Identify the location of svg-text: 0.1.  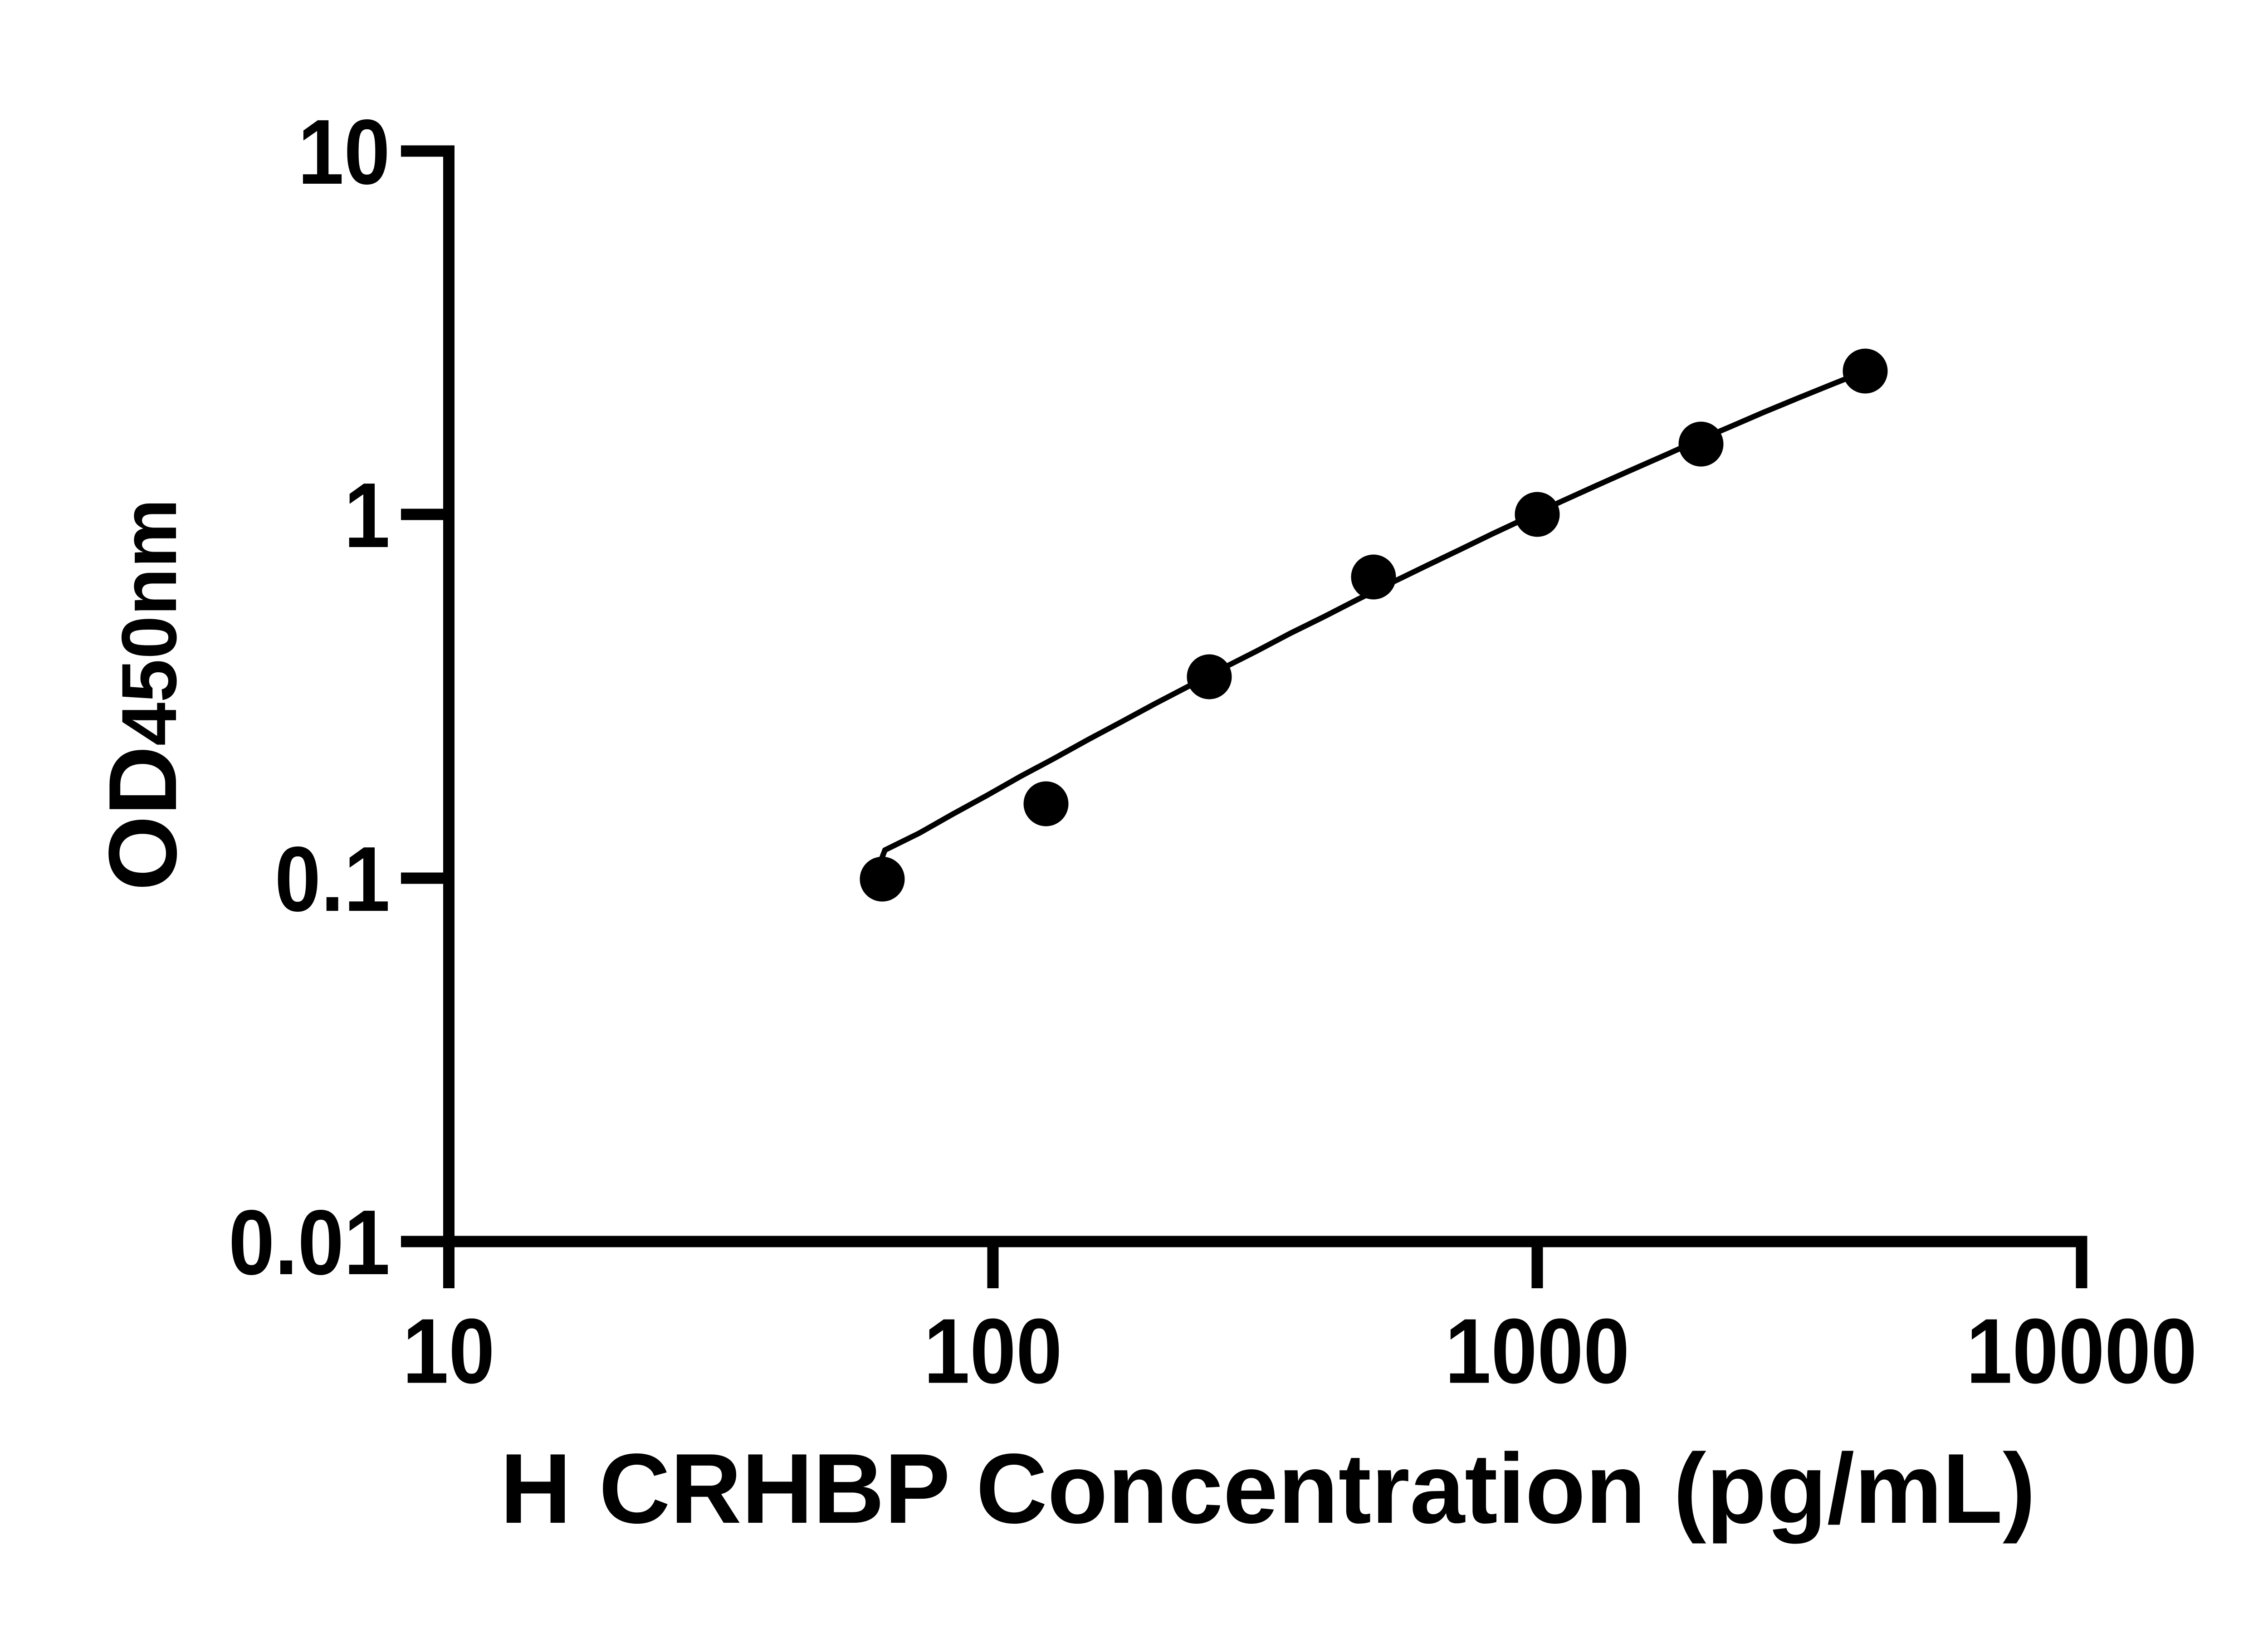
(332, 879).